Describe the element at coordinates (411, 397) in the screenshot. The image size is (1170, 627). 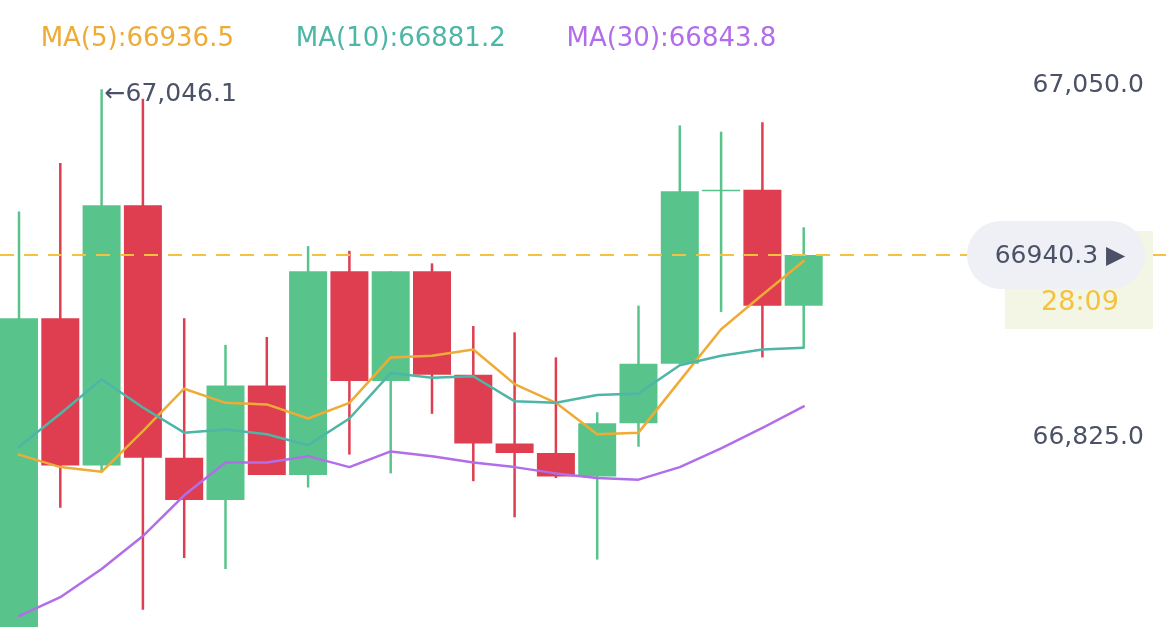
I see `line-series` at that location.